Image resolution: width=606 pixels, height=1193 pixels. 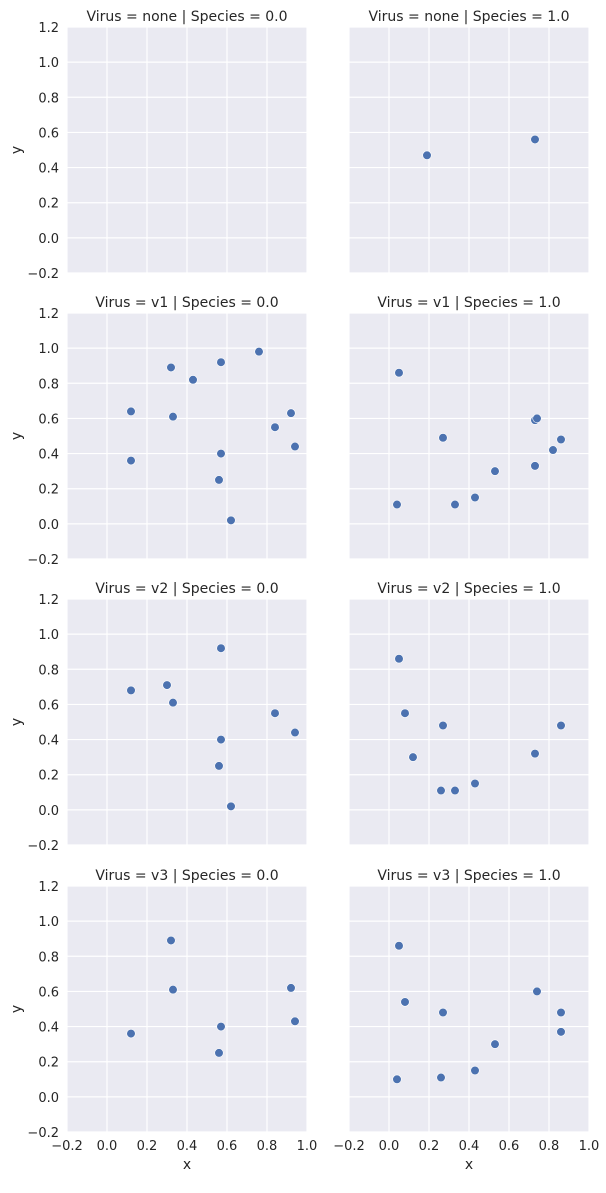 What do you see at coordinates (186, 17) in the screenshot?
I see `panel-title: Virus = none | Species = 0.0` at bounding box center [186, 17].